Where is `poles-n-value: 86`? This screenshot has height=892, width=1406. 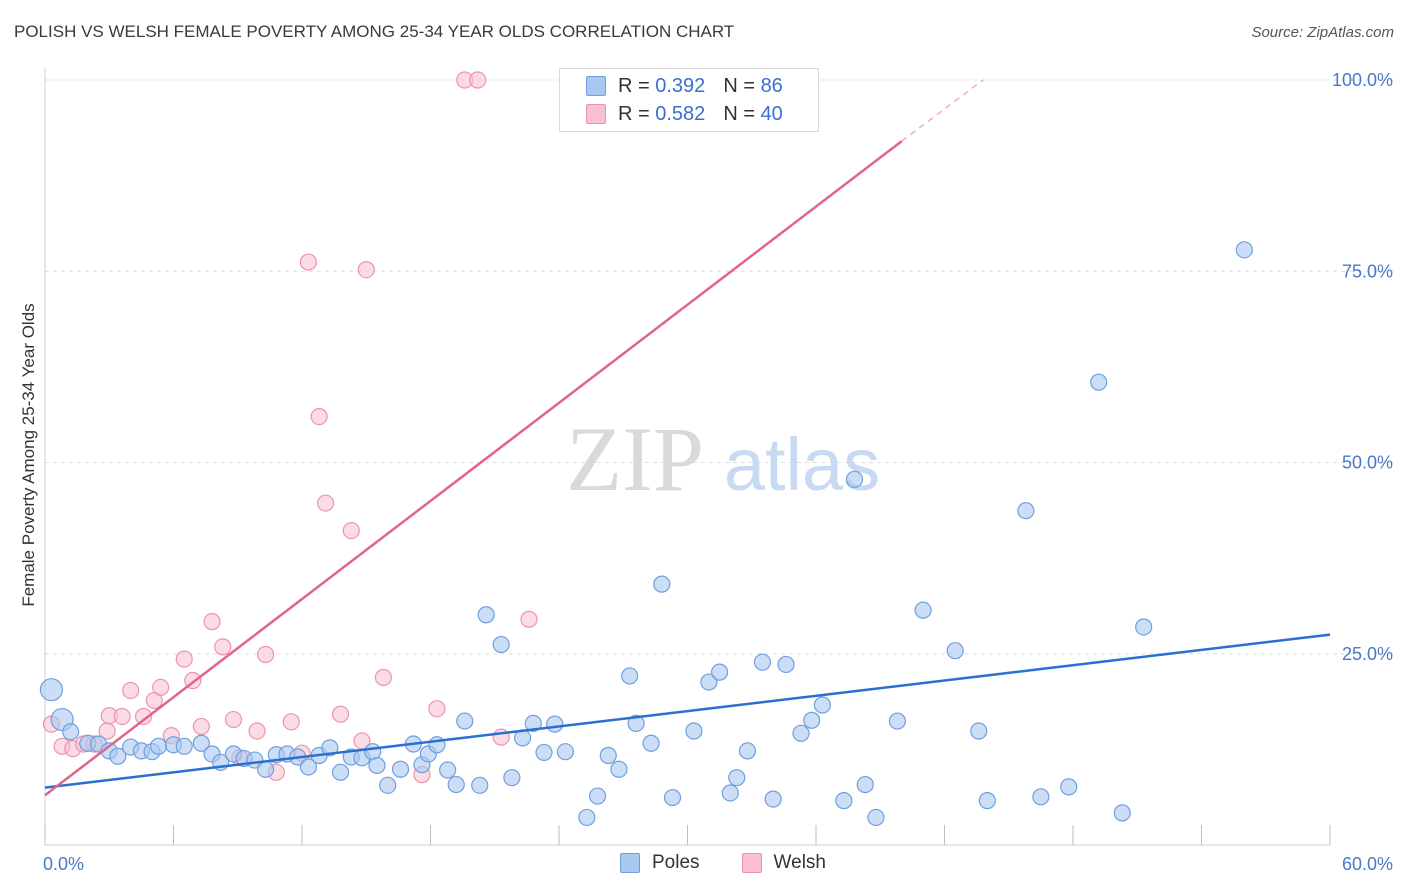 poles-n-value: 86 is located at coordinates (771, 85).